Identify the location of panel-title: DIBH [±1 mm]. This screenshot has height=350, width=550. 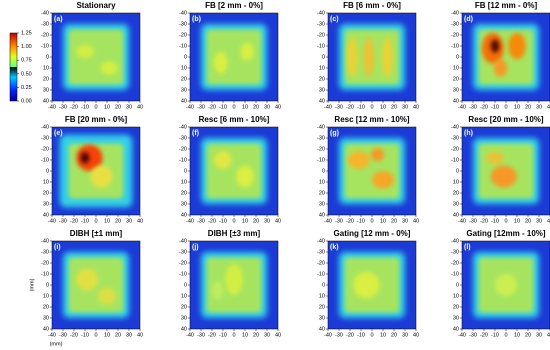
(96, 233).